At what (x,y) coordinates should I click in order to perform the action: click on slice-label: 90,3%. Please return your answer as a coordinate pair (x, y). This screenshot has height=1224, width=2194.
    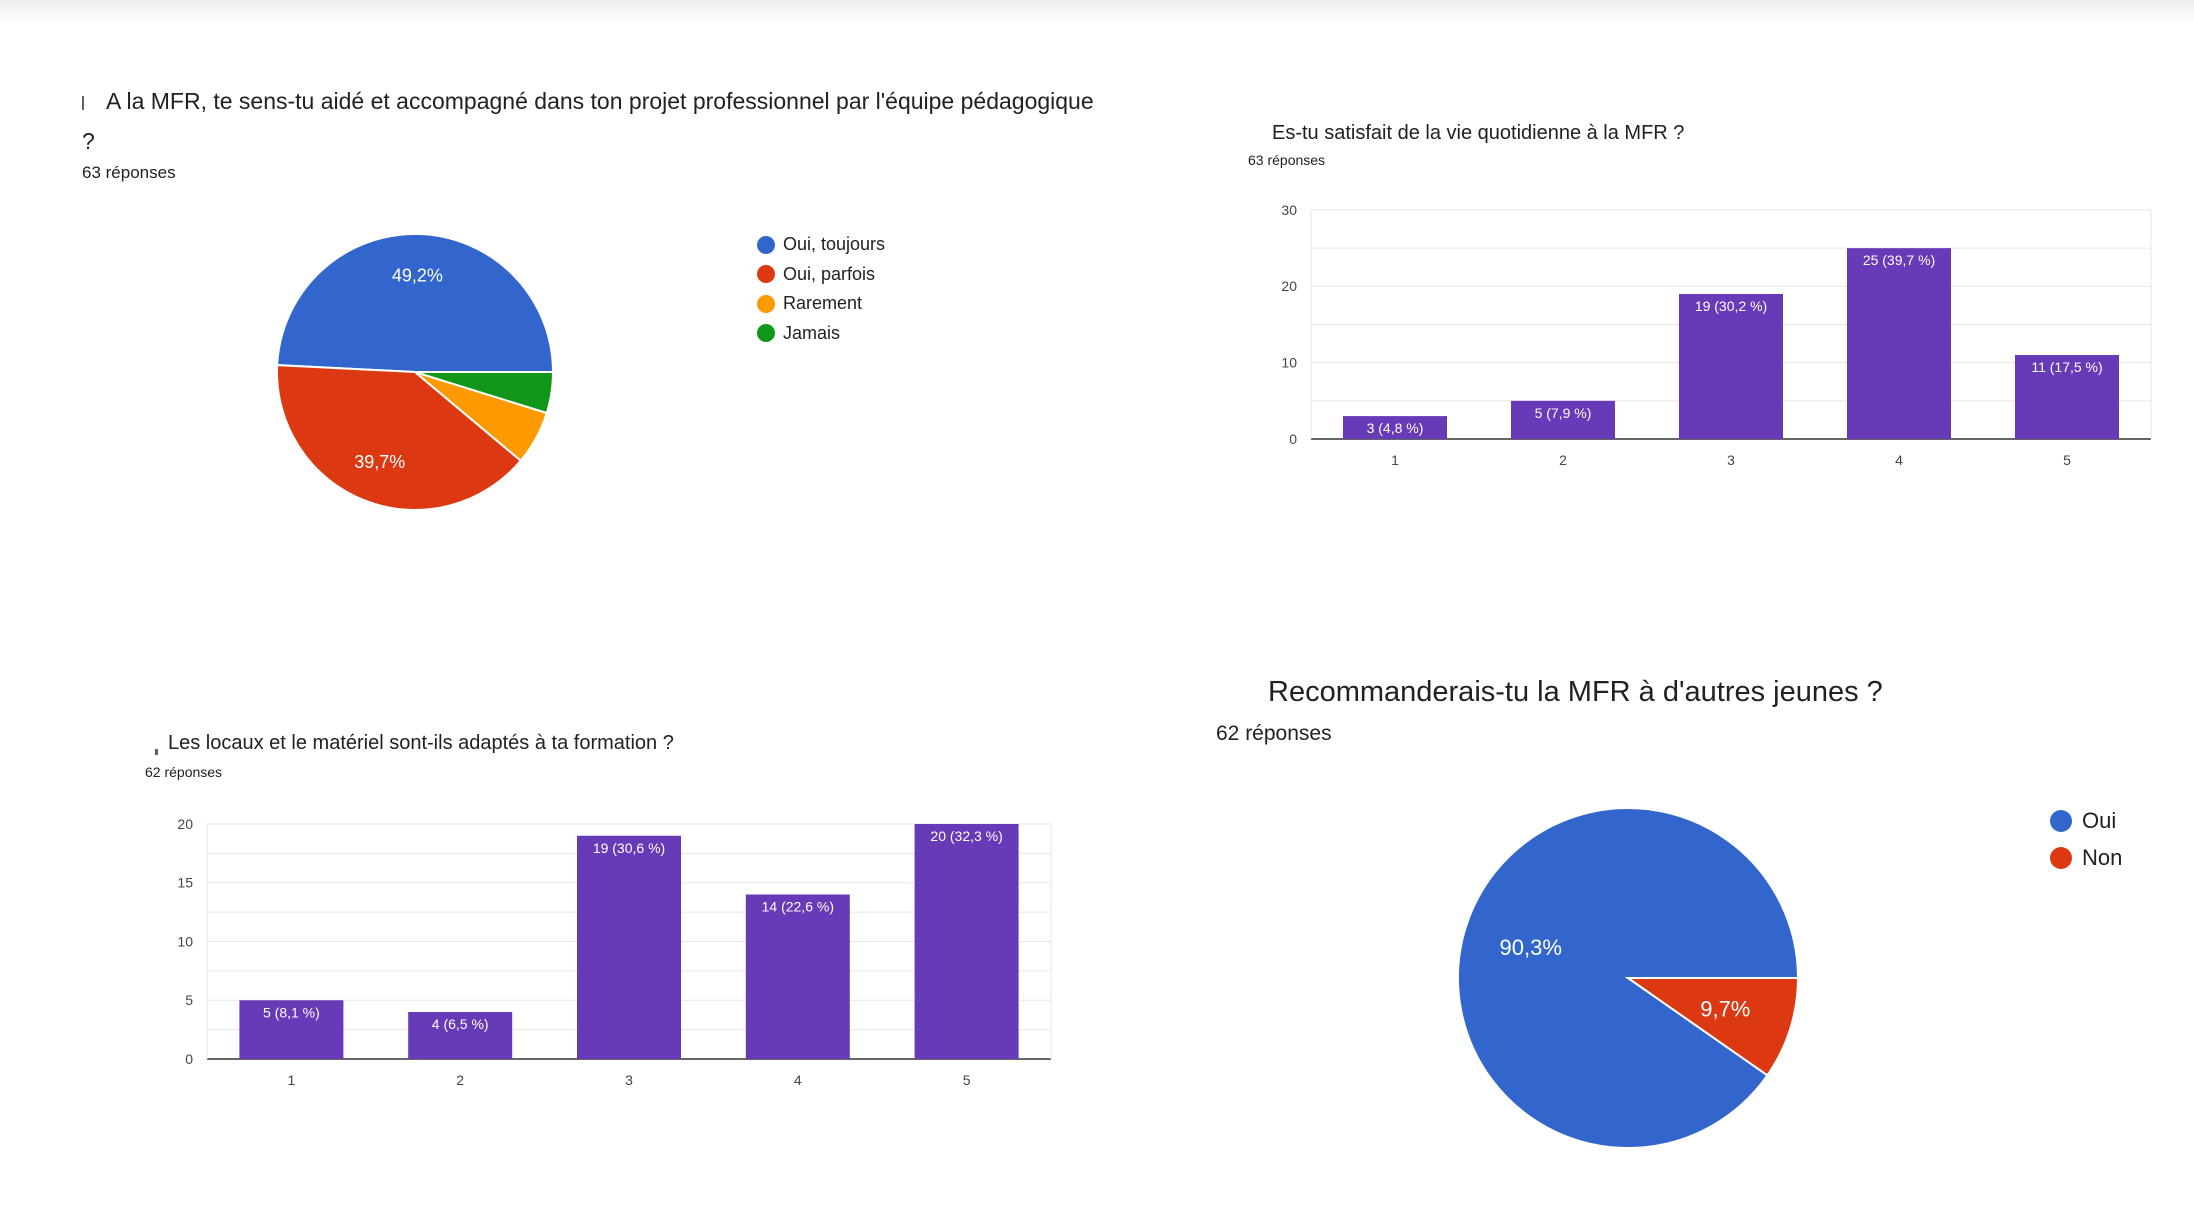
    Looking at the image, I should click on (1531, 947).